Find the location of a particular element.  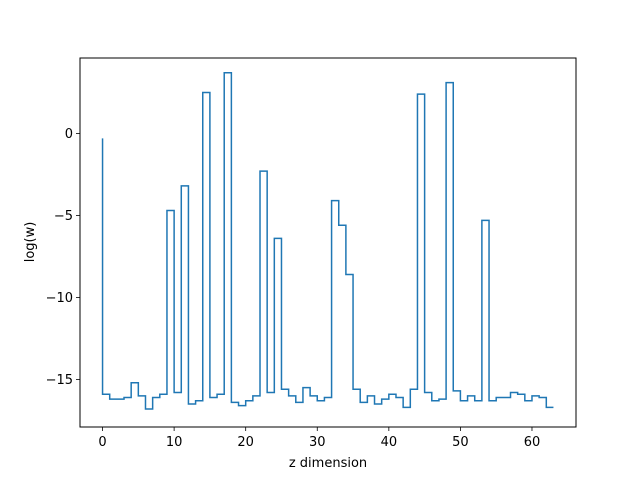

y-tick-label: 0 is located at coordinates (69, 134).